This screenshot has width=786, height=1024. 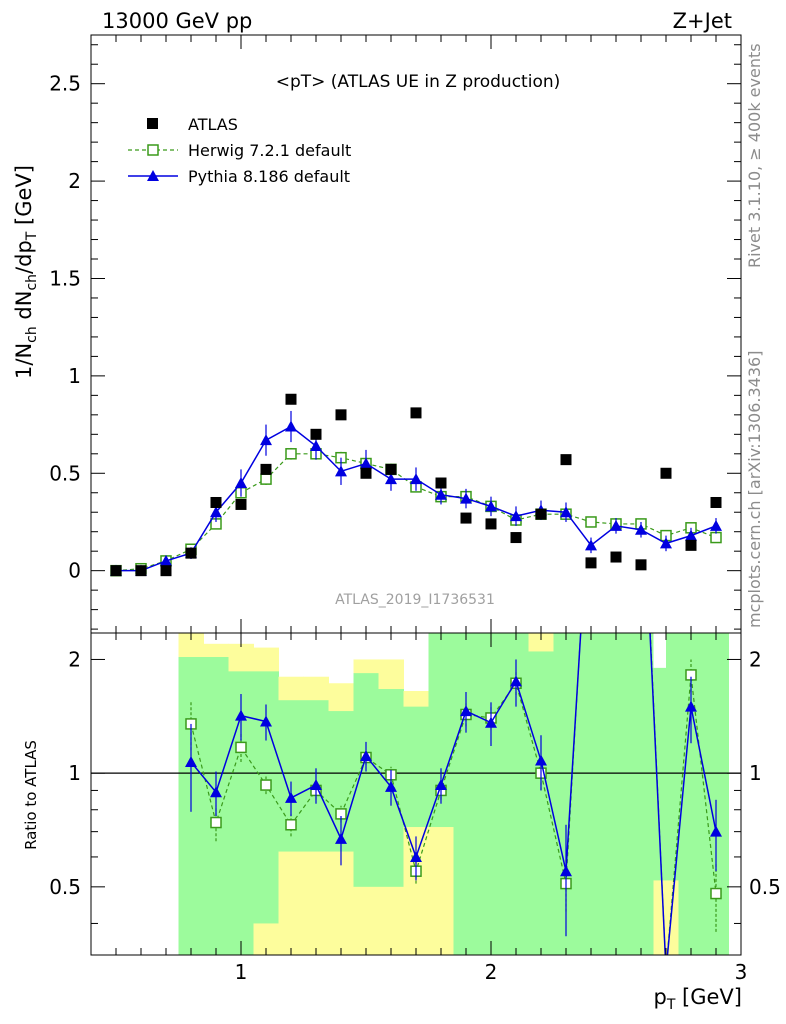 What do you see at coordinates (418, 82) in the screenshot?
I see `plot-title: <pT> (ATLAS UE in Z production)` at bounding box center [418, 82].